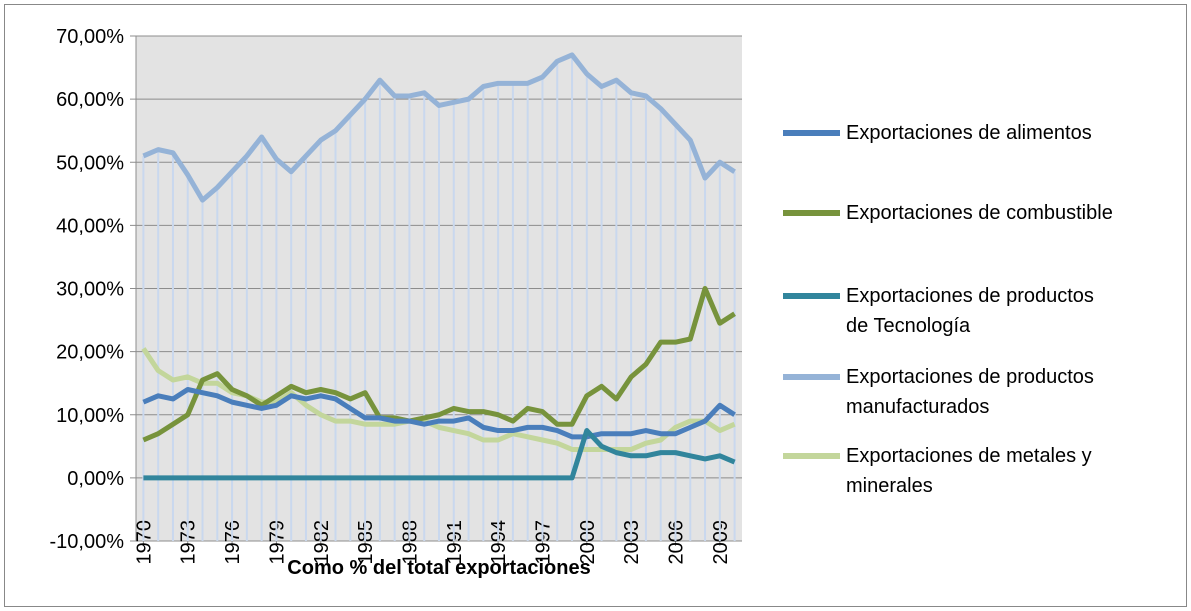 The width and height of the screenshot is (1191, 611). What do you see at coordinates (438, 568) in the screenshot?
I see `x-axis-title: Como % del total exportaciones` at bounding box center [438, 568].